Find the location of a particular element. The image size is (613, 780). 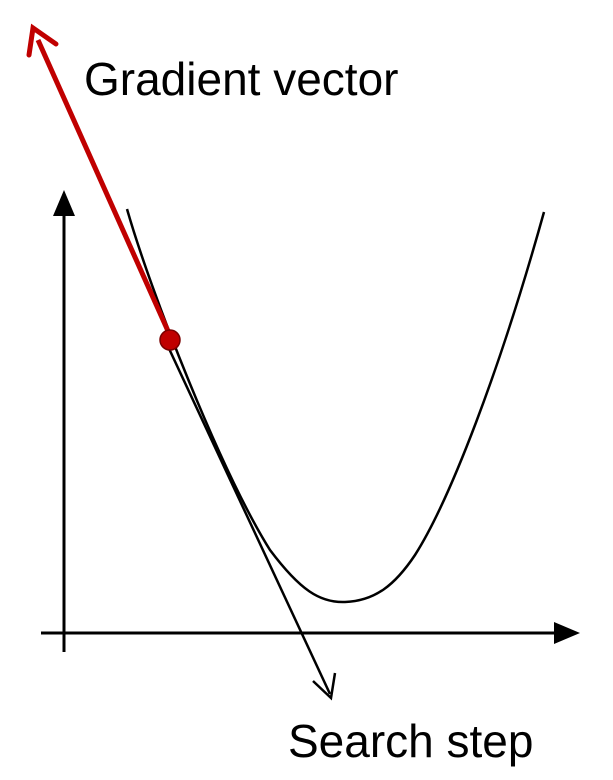

x-axis is located at coordinates (310, 633).